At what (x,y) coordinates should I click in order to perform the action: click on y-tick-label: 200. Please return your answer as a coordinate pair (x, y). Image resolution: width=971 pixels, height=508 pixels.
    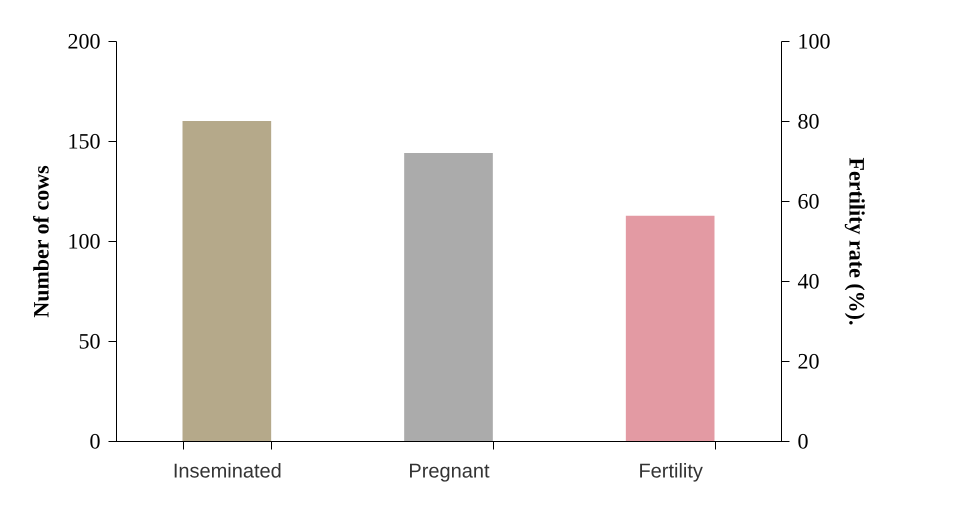
    Looking at the image, I should click on (84, 41).